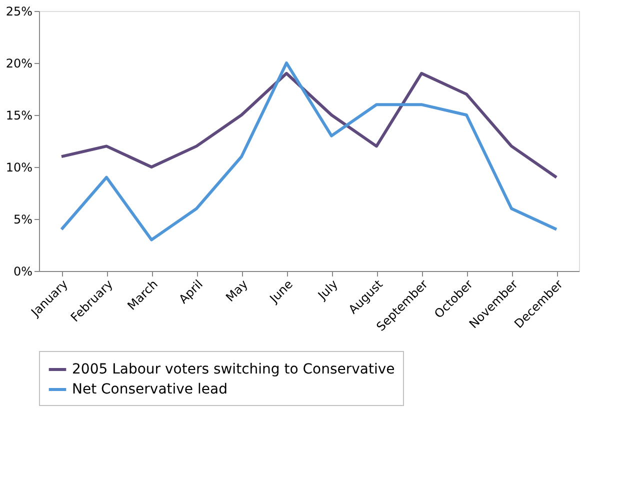 Image resolution: width=638 pixels, height=481 pixels. What do you see at coordinates (22, 219) in the screenshot?
I see `y-tick-label: 5%` at bounding box center [22, 219].